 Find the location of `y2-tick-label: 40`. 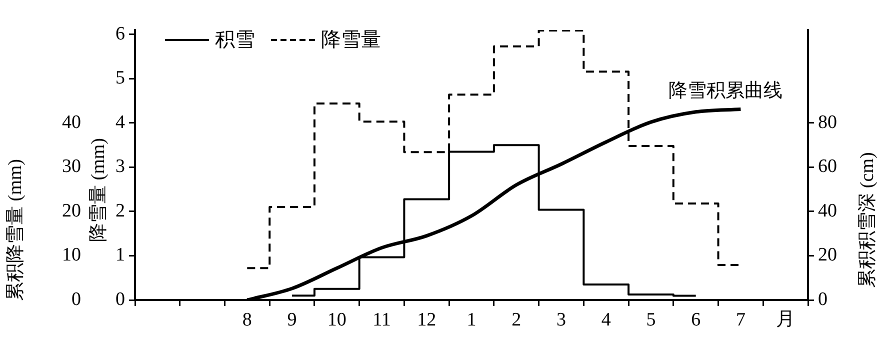

y2-tick-label: 40 is located at coordinates (827, 211).